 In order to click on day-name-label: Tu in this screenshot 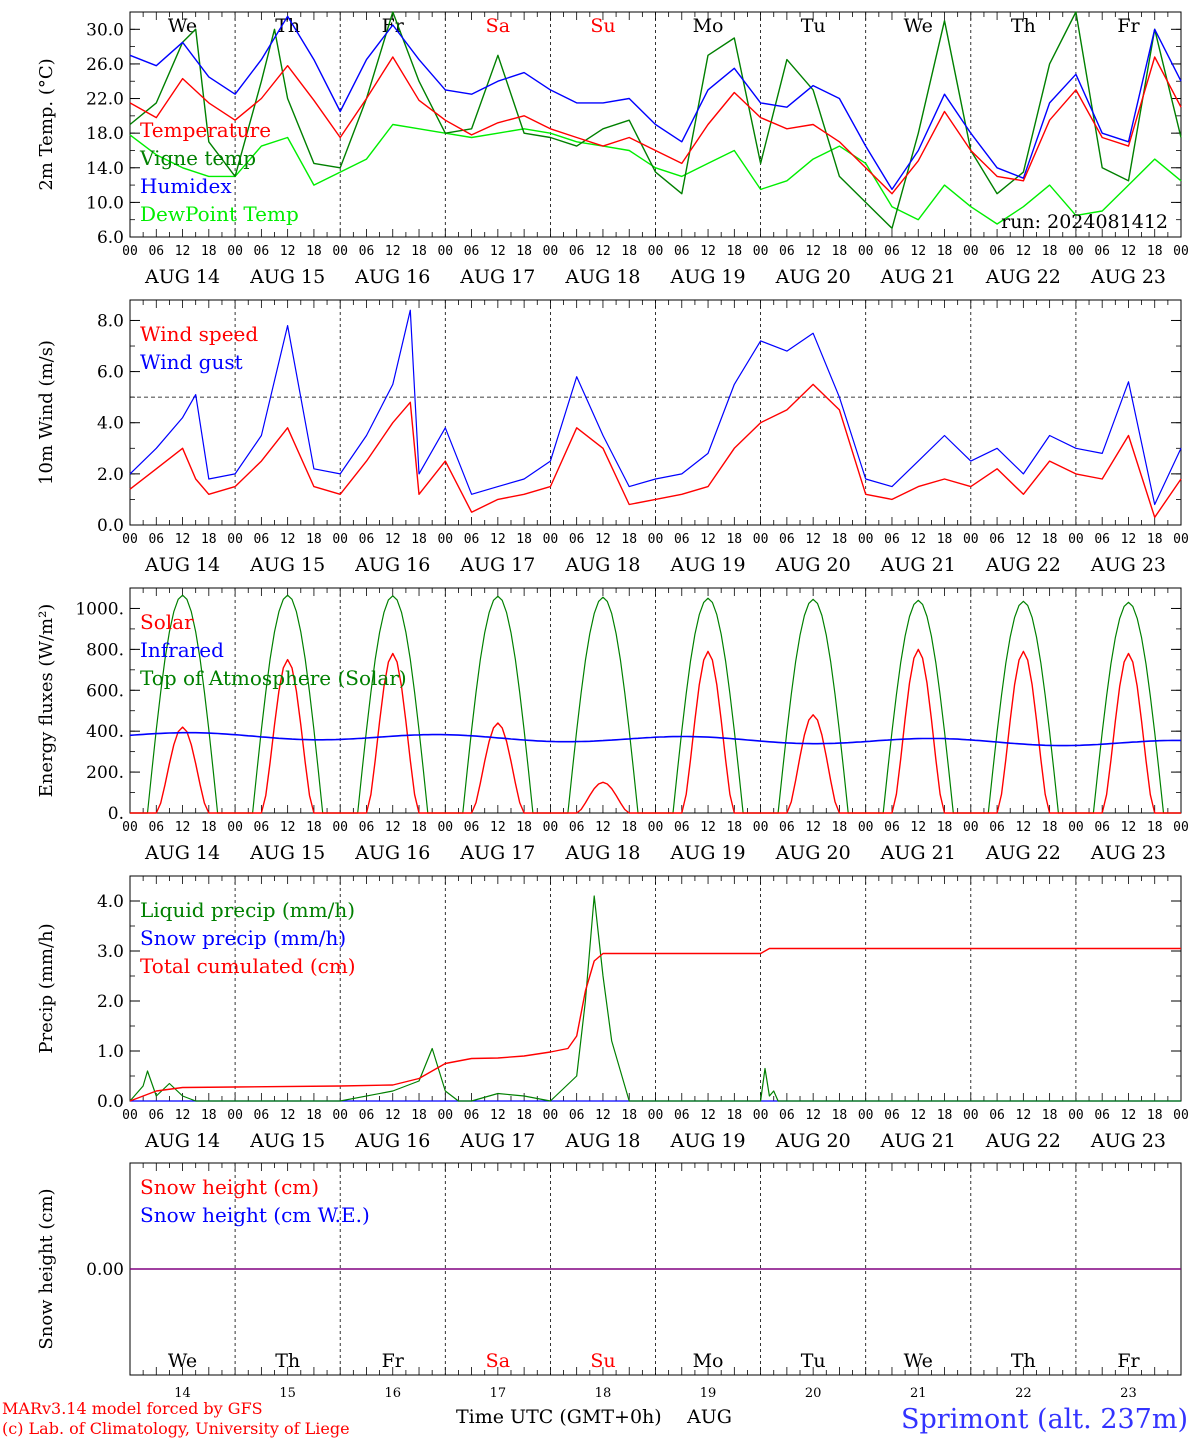, I will do `click(813, 26)`.